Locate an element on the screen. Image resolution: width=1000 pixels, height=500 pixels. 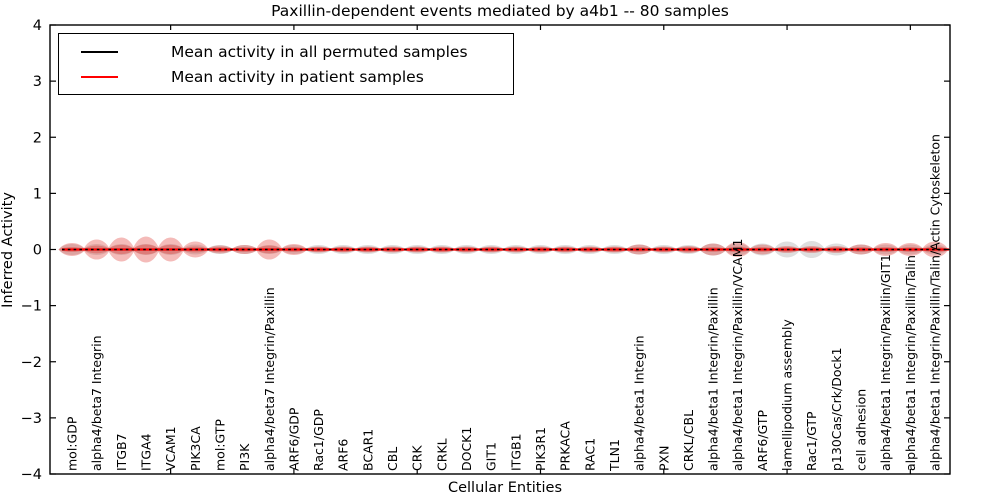
y-tick-label: 2 is located at coordinates (37, 138).